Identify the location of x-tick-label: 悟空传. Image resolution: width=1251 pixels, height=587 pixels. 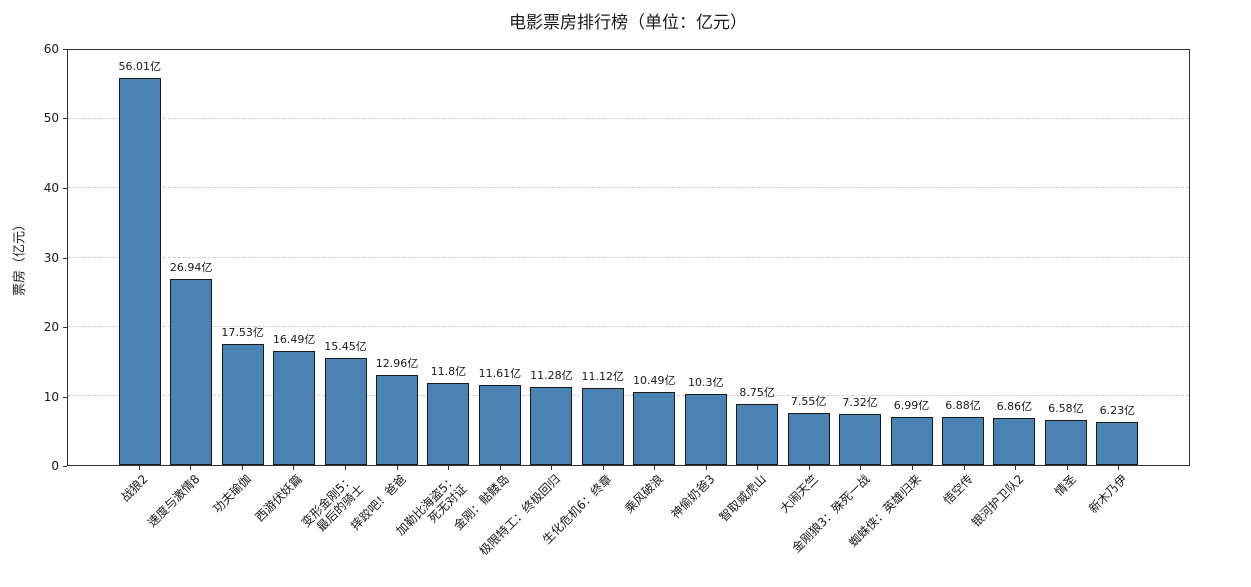
(958, 490).